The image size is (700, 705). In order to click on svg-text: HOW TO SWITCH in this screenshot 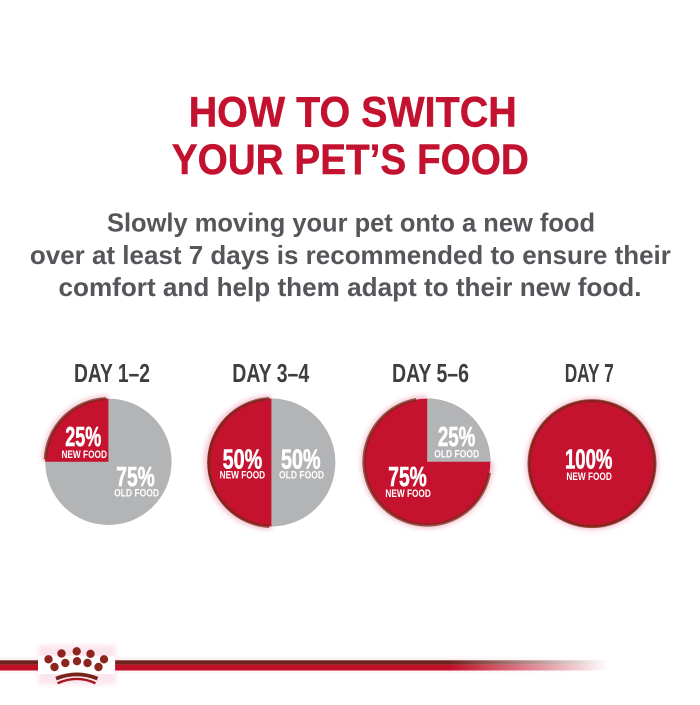, I will do `click(353, 113)`.